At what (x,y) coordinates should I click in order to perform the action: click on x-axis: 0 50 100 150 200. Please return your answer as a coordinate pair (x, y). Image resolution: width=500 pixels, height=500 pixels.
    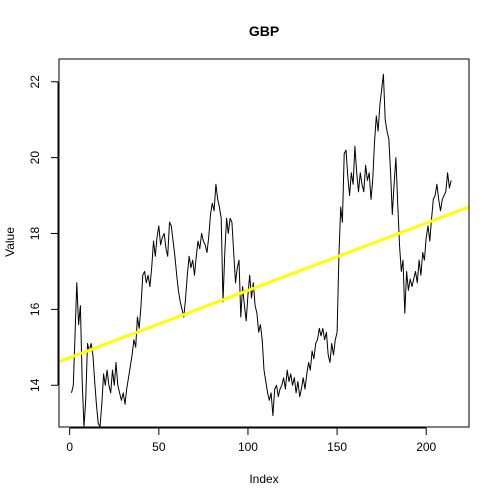
    Looking at the image, I should click on (251, 441).